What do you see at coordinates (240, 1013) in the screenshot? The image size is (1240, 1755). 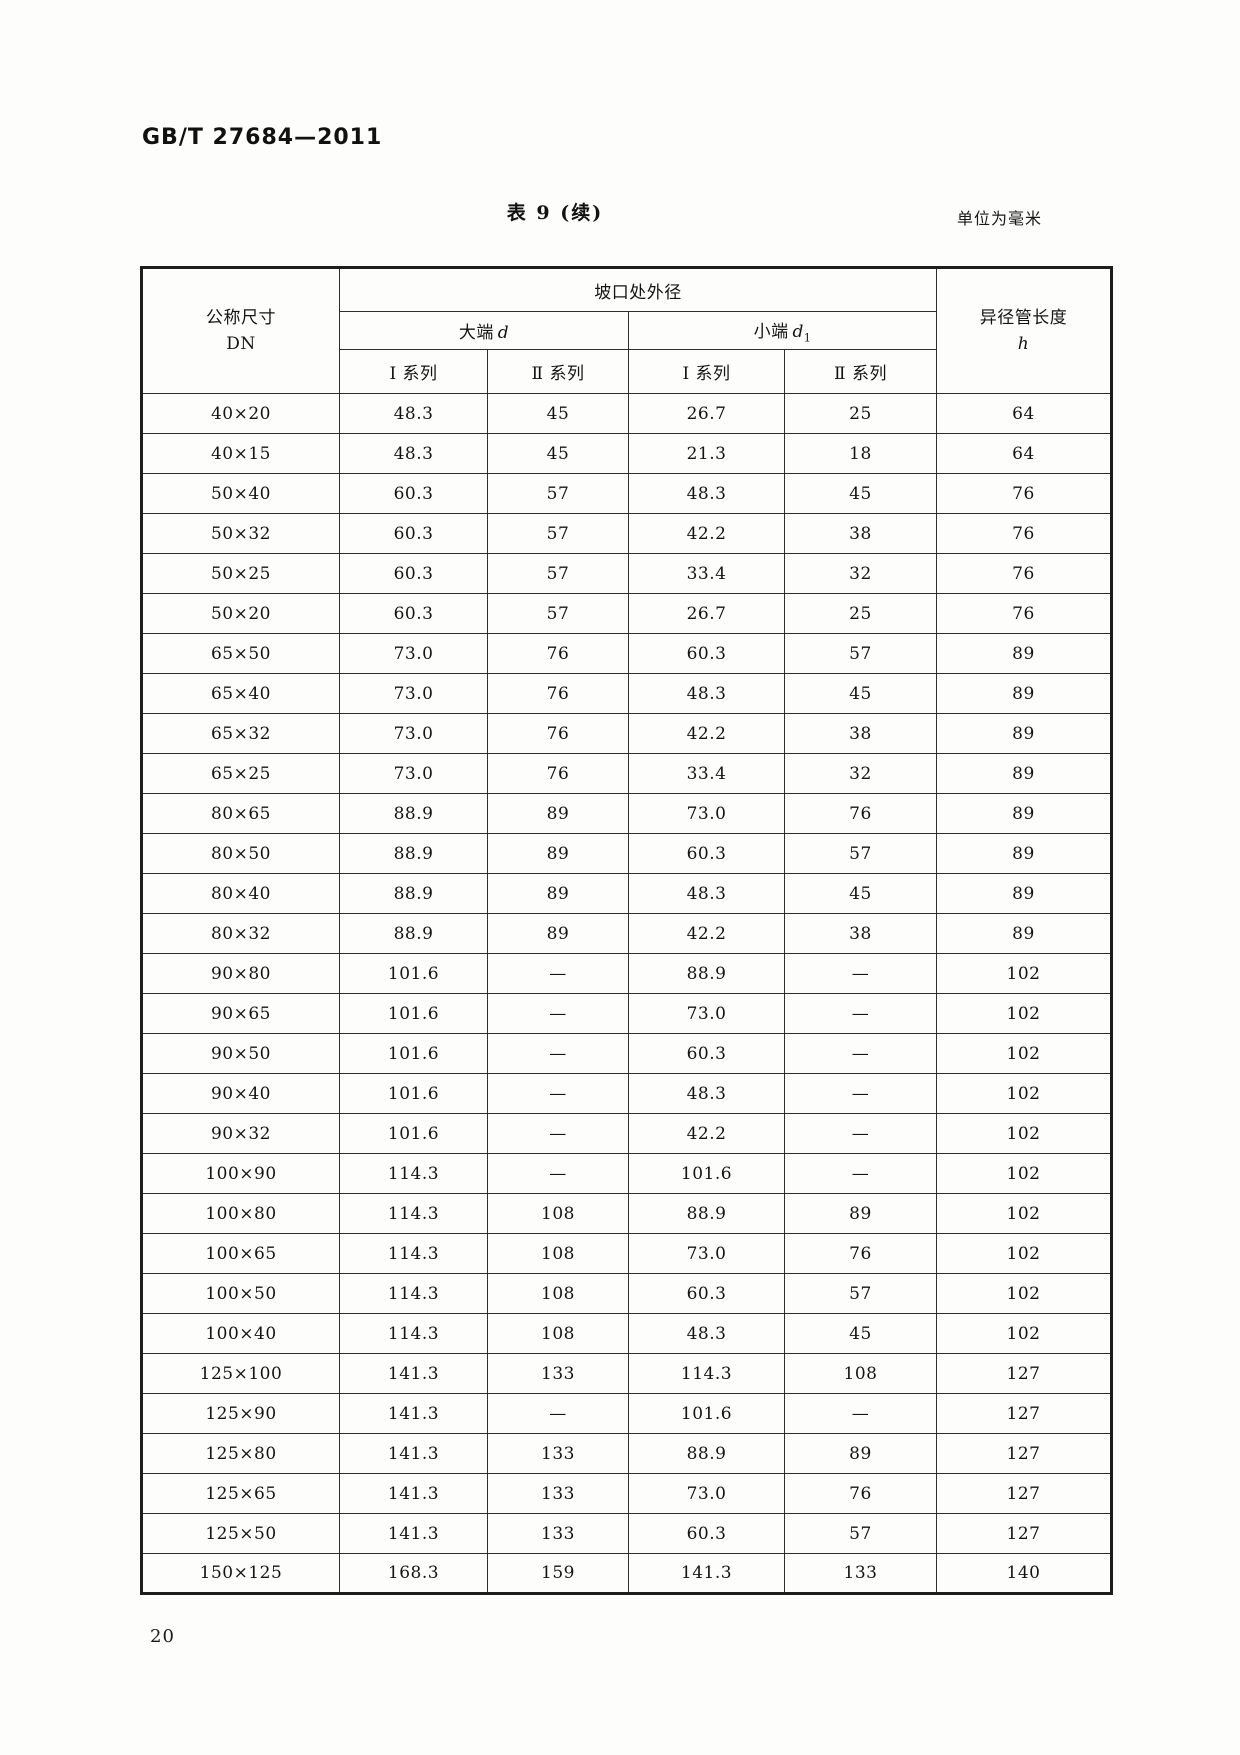 I see `dn-cell: 90×65` at bounding box center [240, 1013].